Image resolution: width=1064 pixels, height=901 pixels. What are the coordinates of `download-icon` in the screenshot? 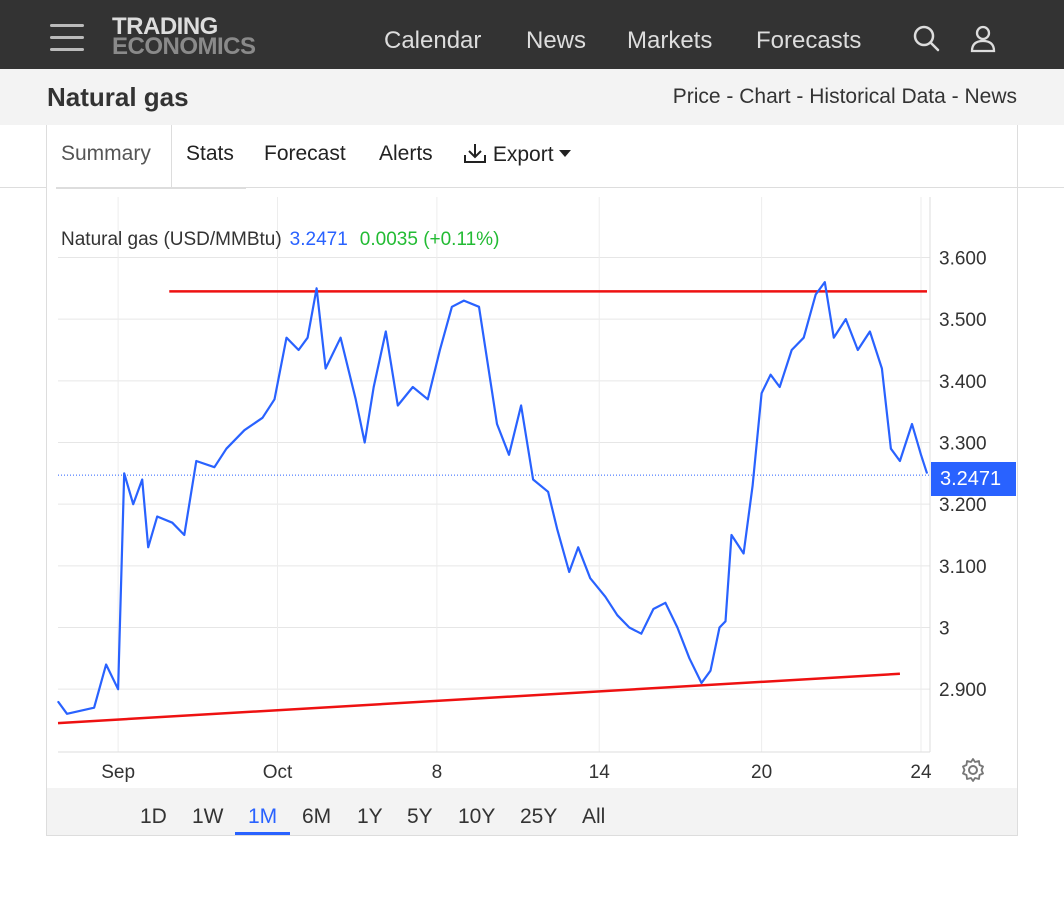 It's located at (475, 153).